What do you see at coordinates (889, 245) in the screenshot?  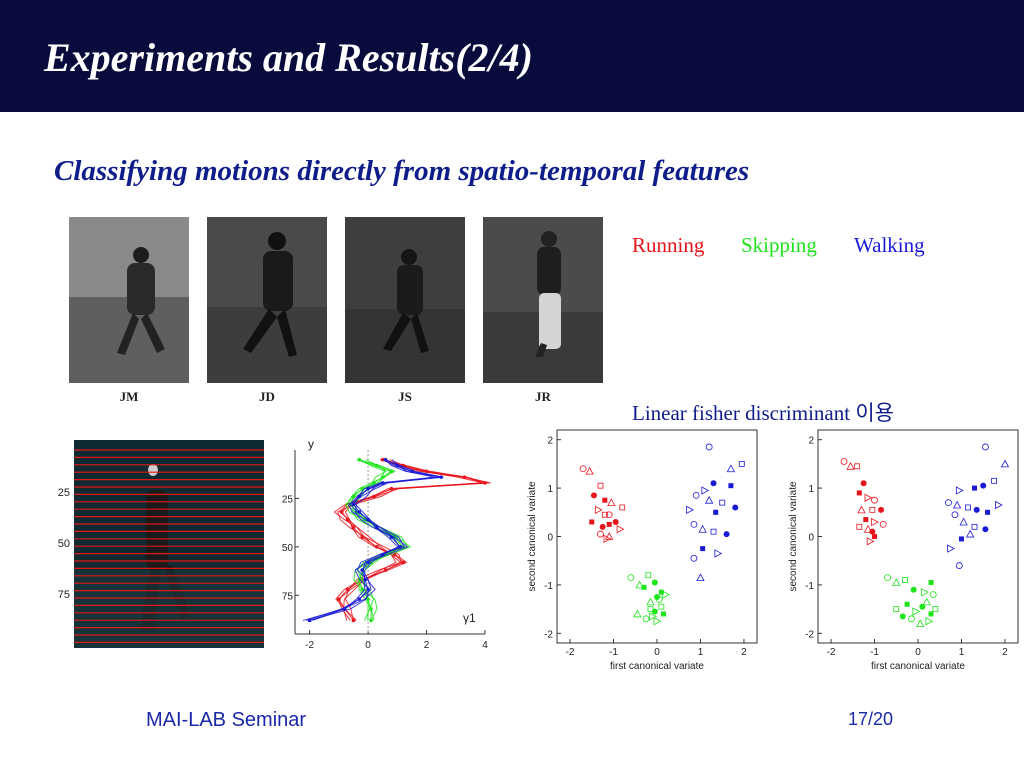 I see `legend-walking: Walking` at bounding box center [889, 245].